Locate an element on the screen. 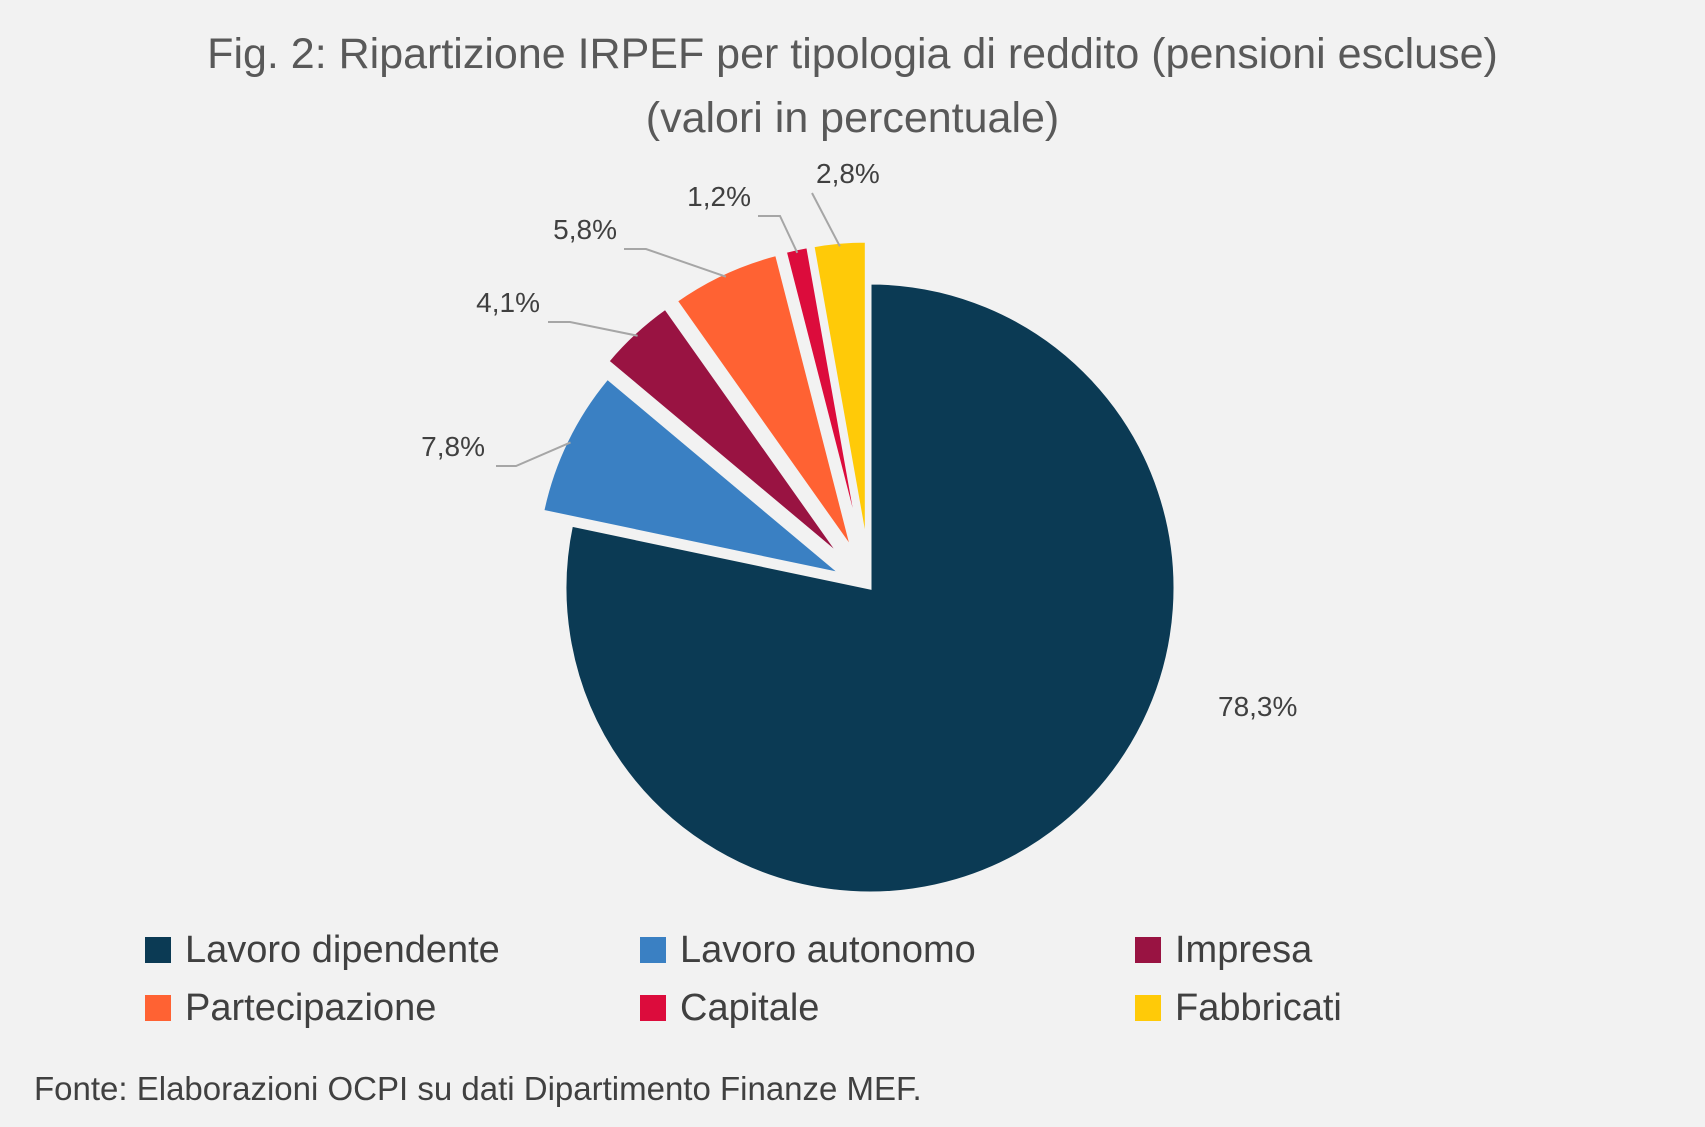  data-label-capitale: 1,2% is located at coordinates (719, 196).